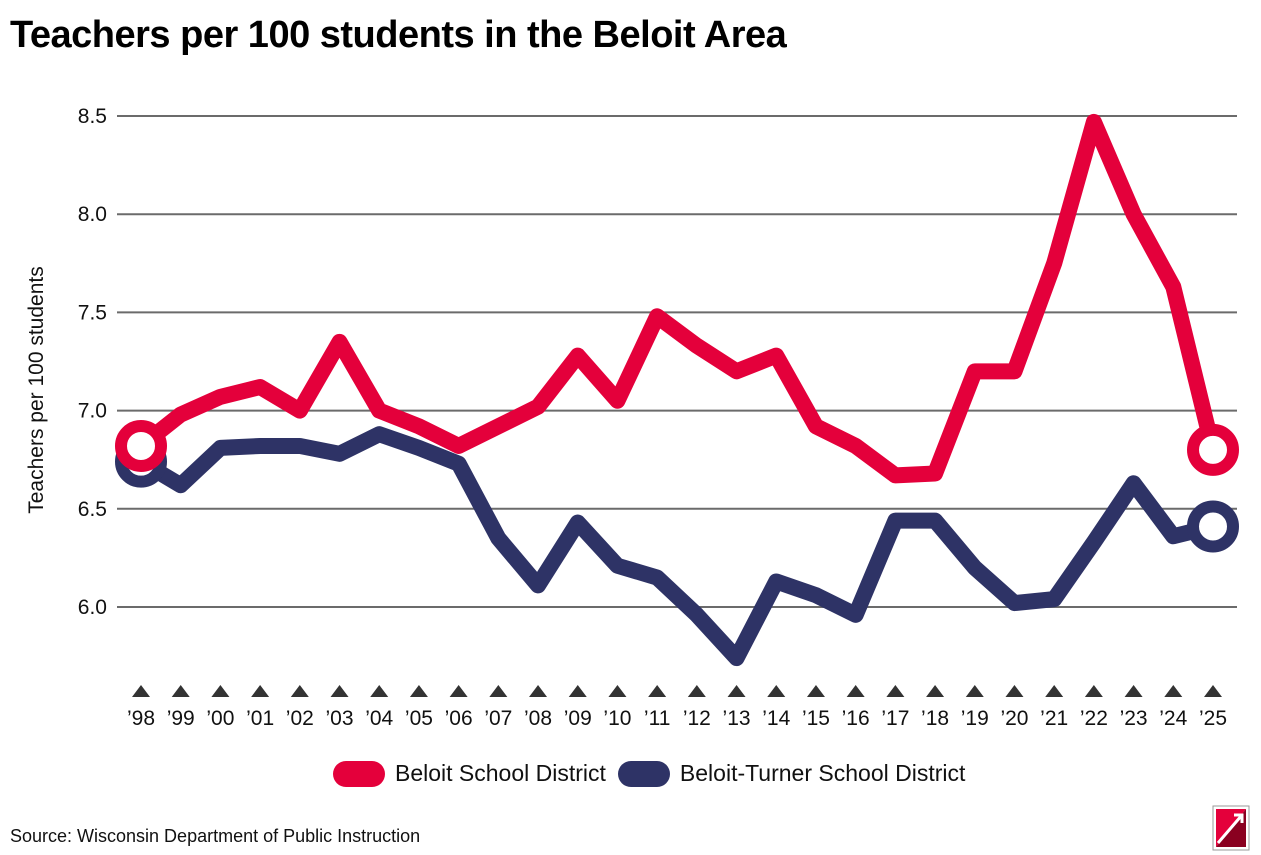 This screenshot has width=1261, height=855. I want to click on end-point-beloit, so click(1213, 449).